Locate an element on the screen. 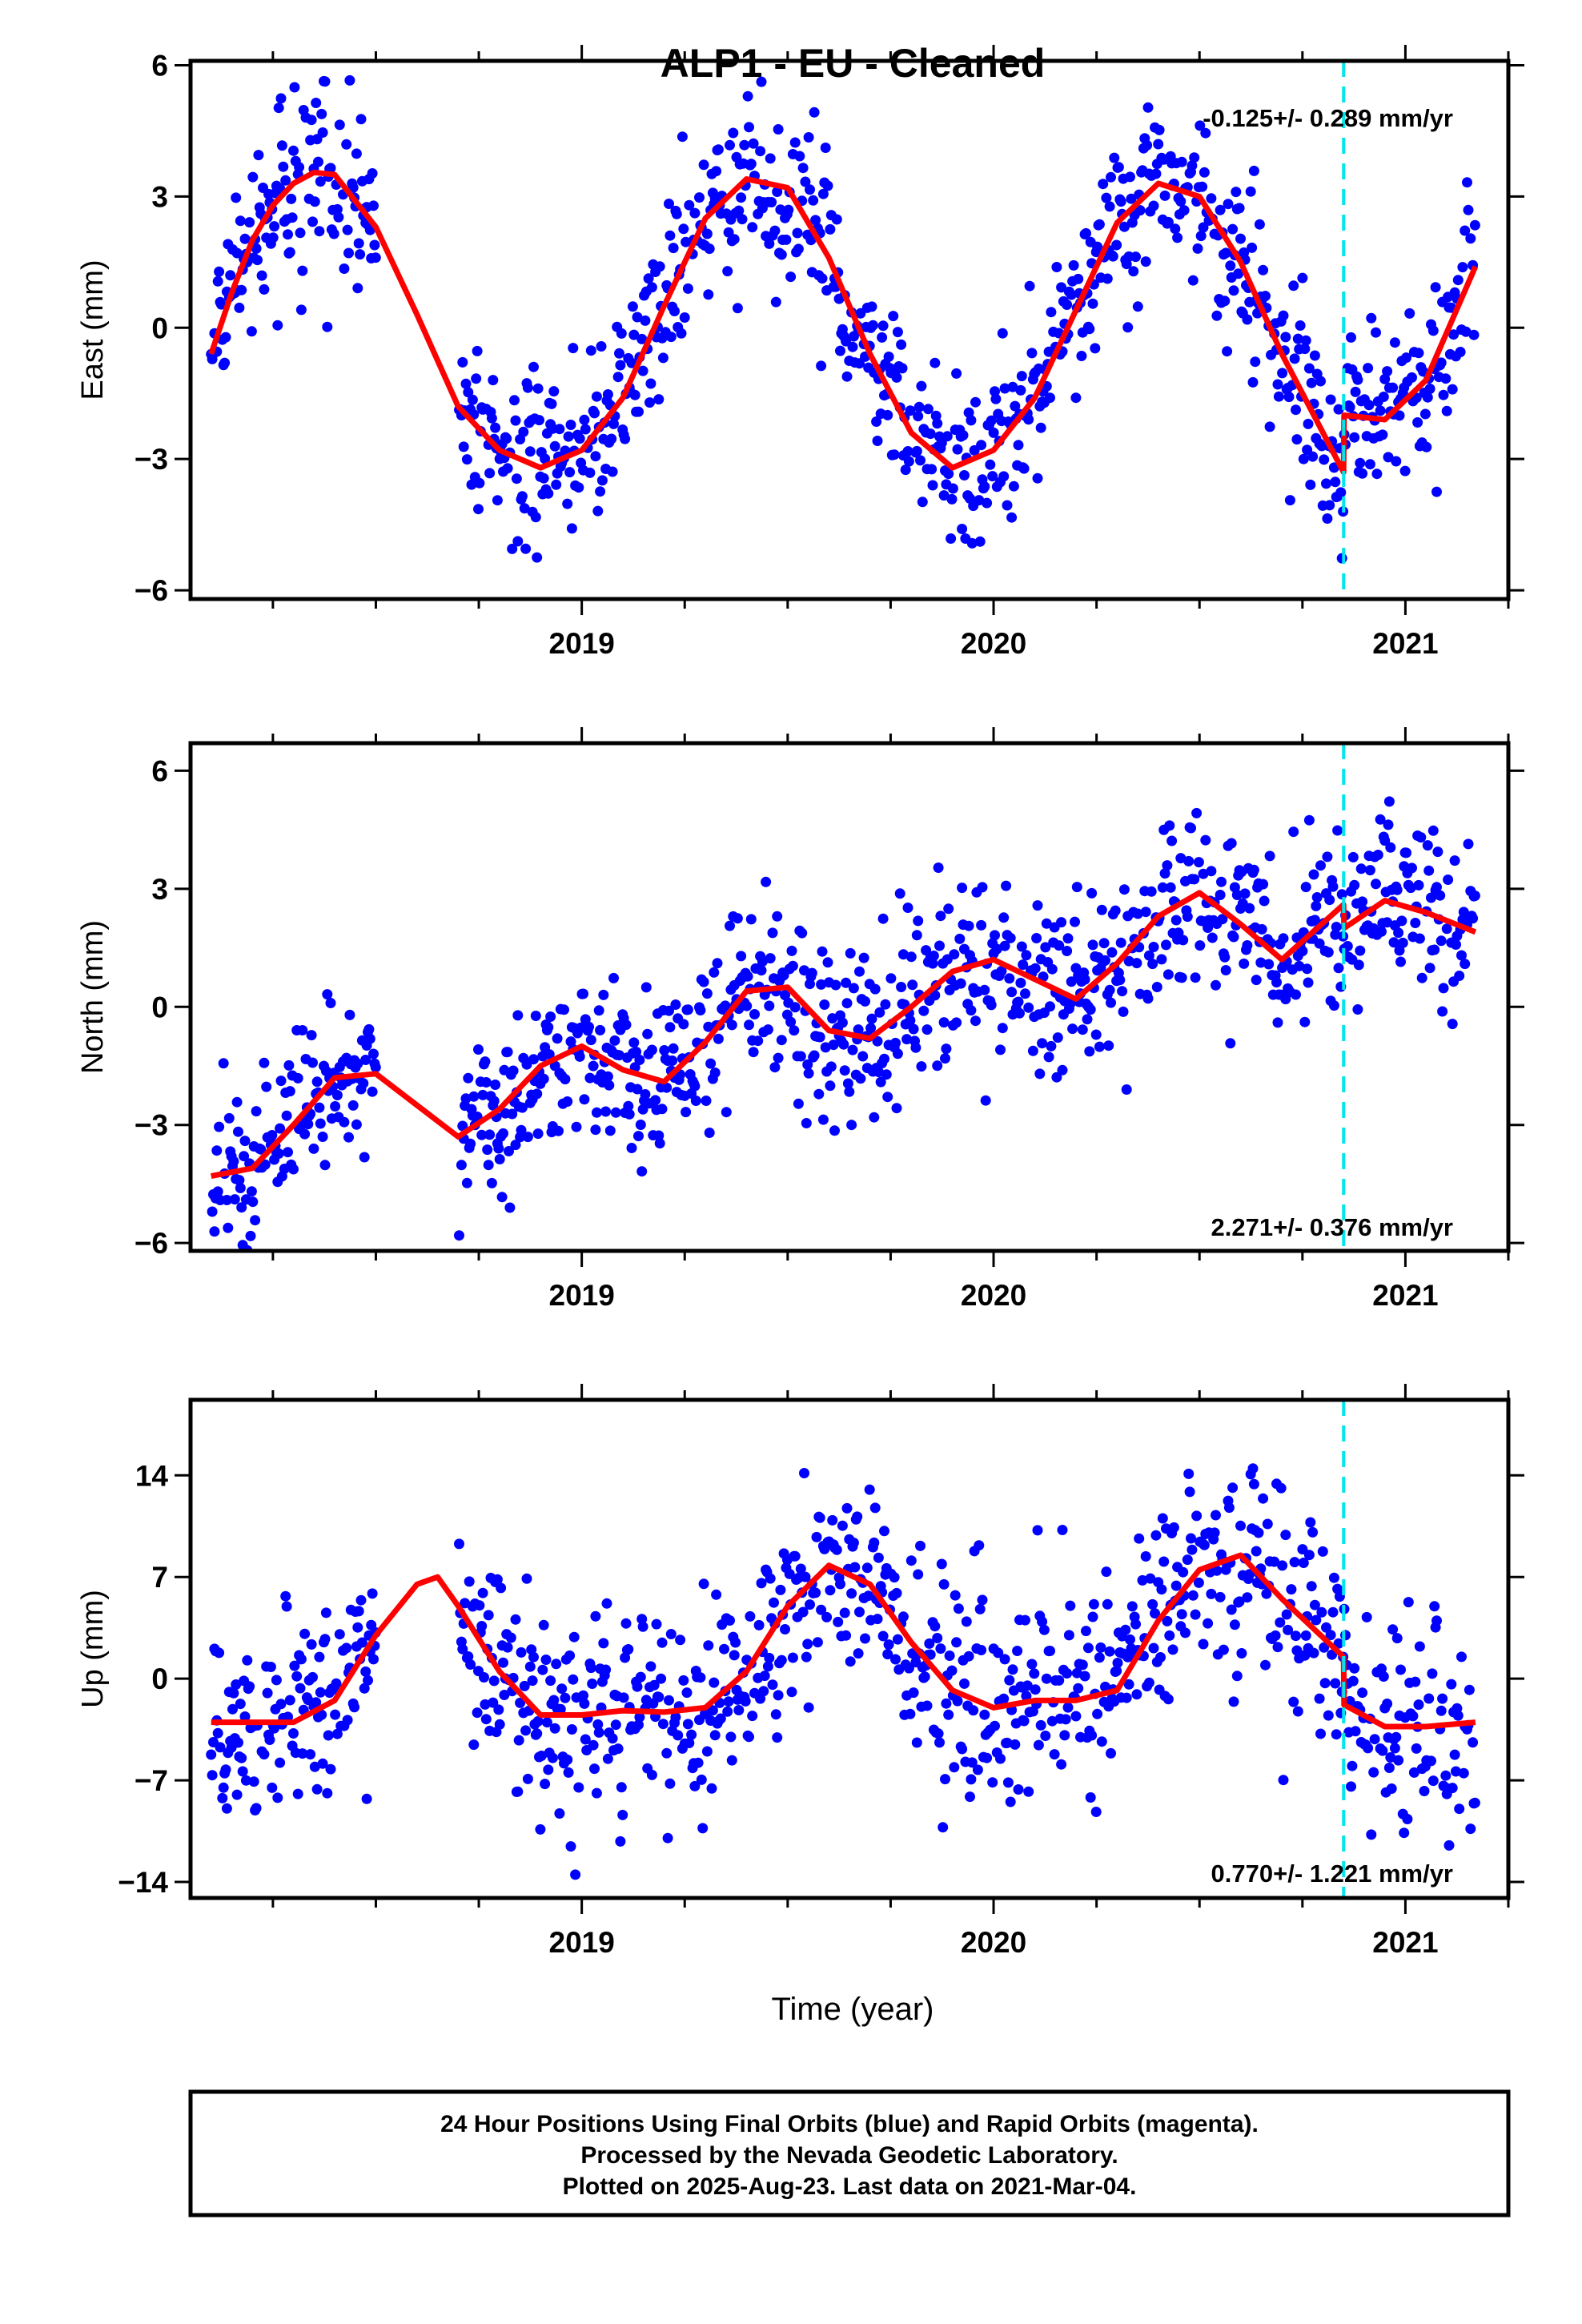 The height and width of the screenshot is (2324, 1582). east-y-tick-label: 3 is located at coordinates (159, 196).